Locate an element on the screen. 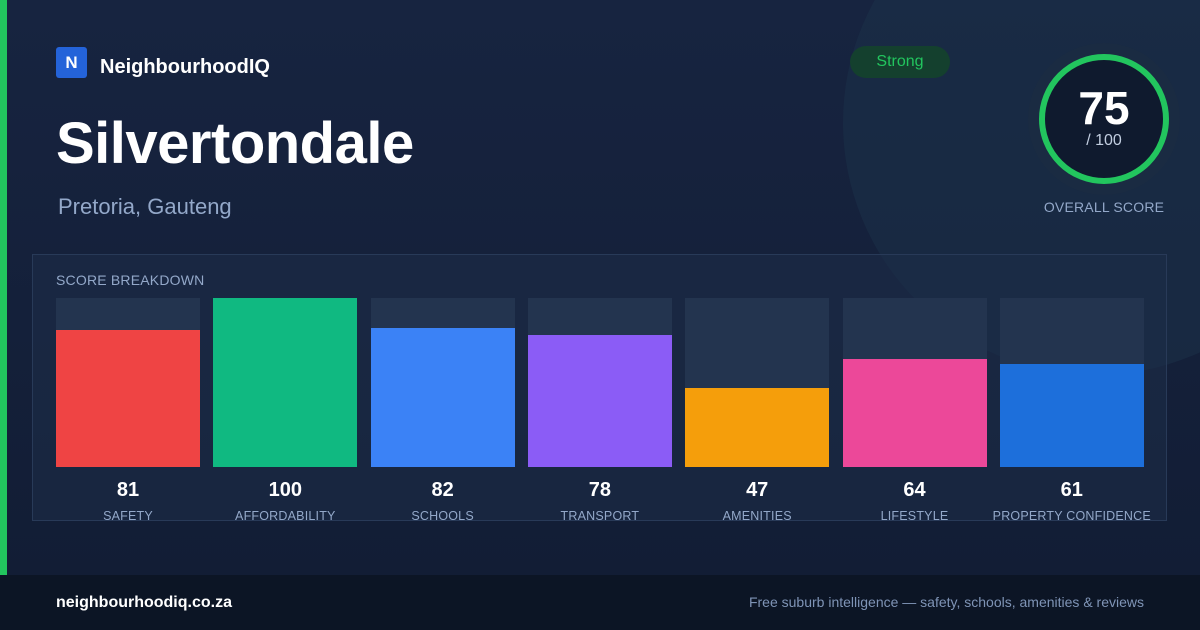 The width and height of the screenshot is (1200, 630). overall-score-max: / 100 is located at coordinates (1104, 140).